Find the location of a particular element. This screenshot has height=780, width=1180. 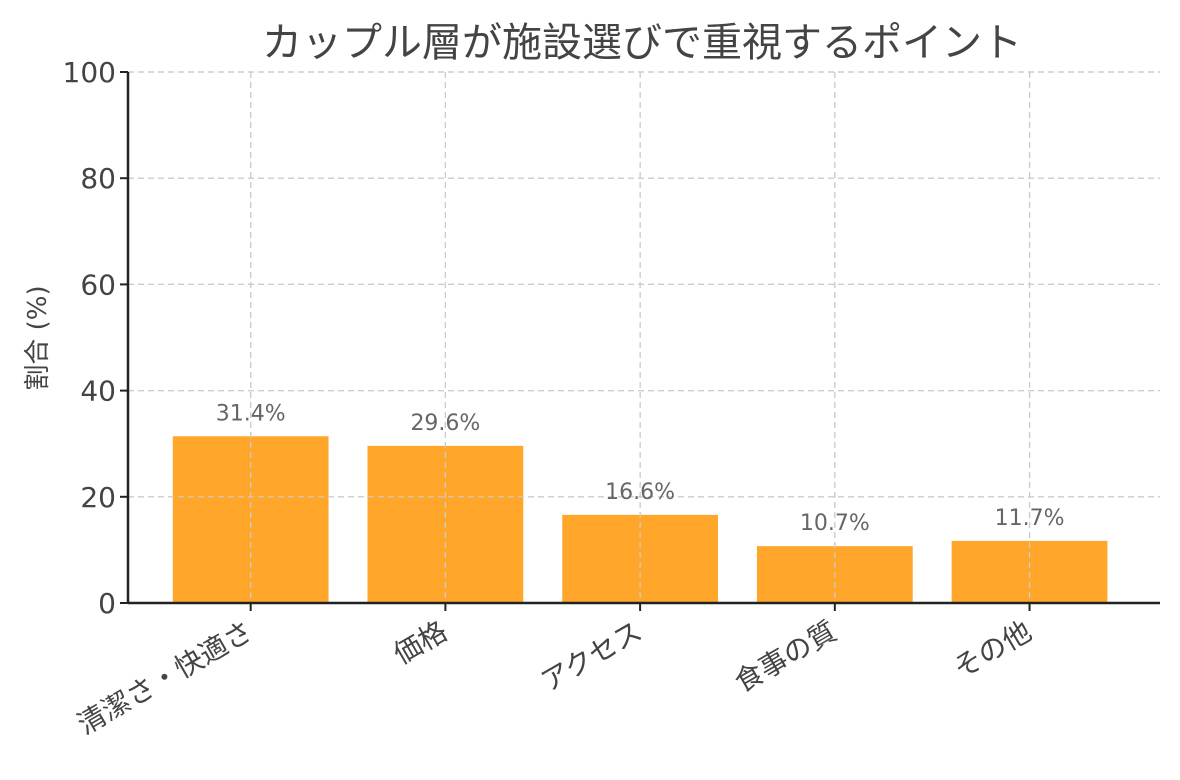

data-label: 31.4% is located at coordinates (251, 413).